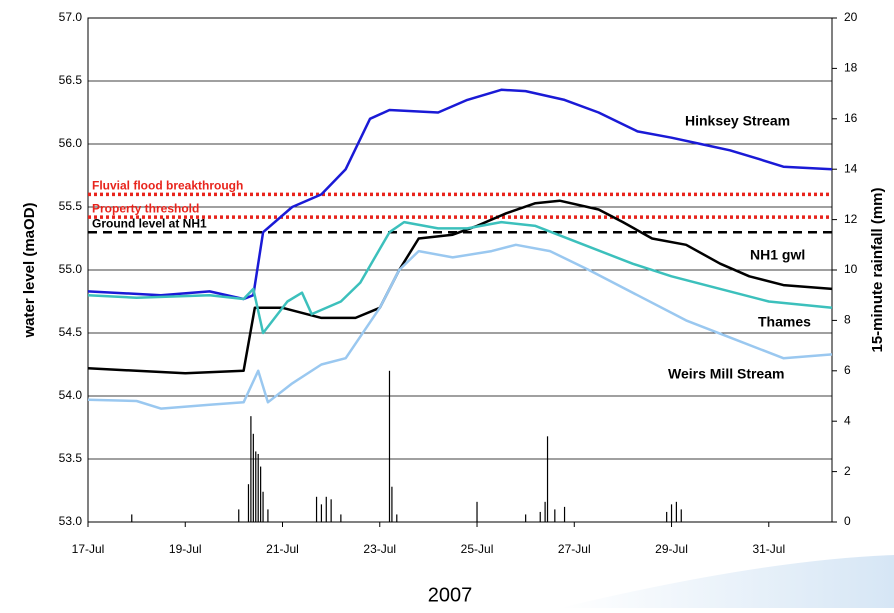  Describe the element at coordinates (851, 168) in the screenshot. I see `y2-tick-label: 14` at that location.